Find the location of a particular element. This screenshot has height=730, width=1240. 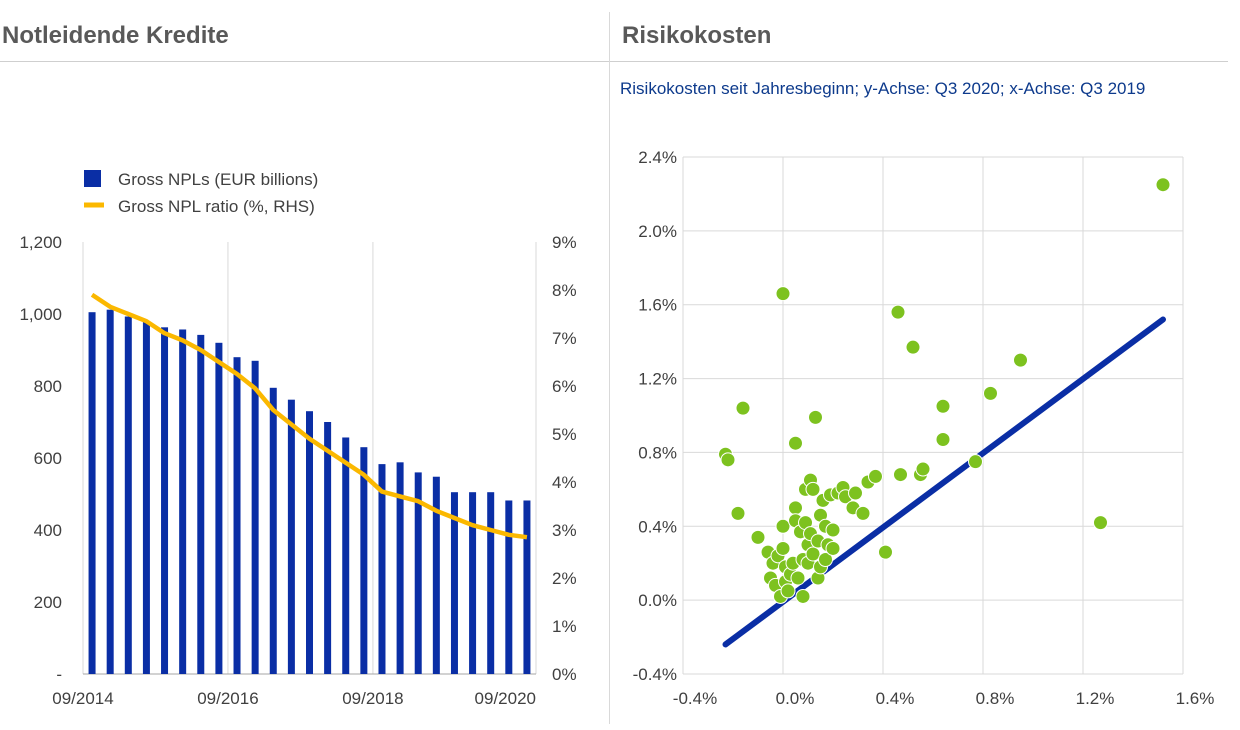

header-divider is located at coordinates (614, 61).